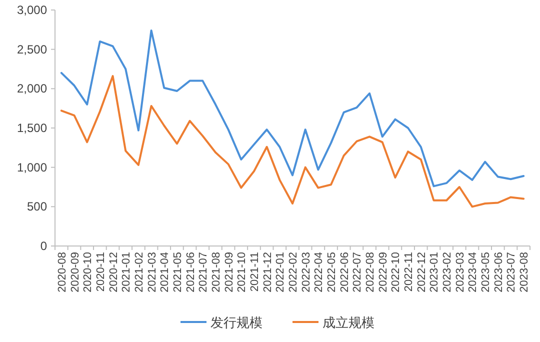 The image size is (540, 342). I want to click on x-tick-label: 2021-05, so click(178, 272).